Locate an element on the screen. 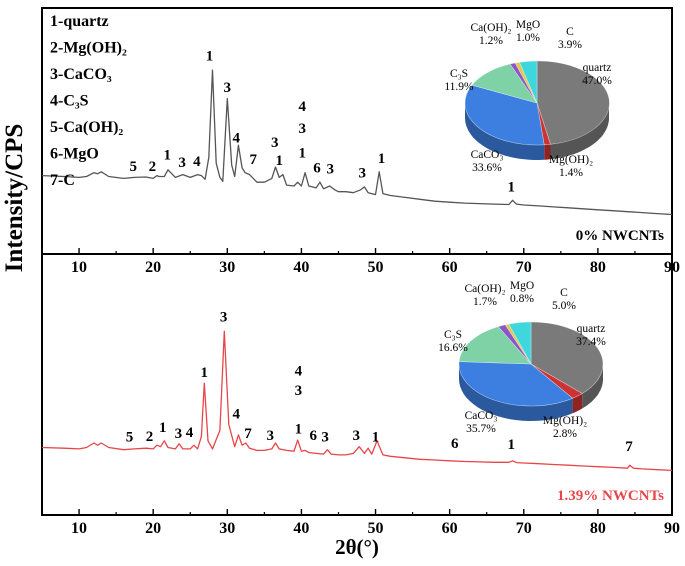  legend-entry: 7-C is located at coordinates (62, 180).